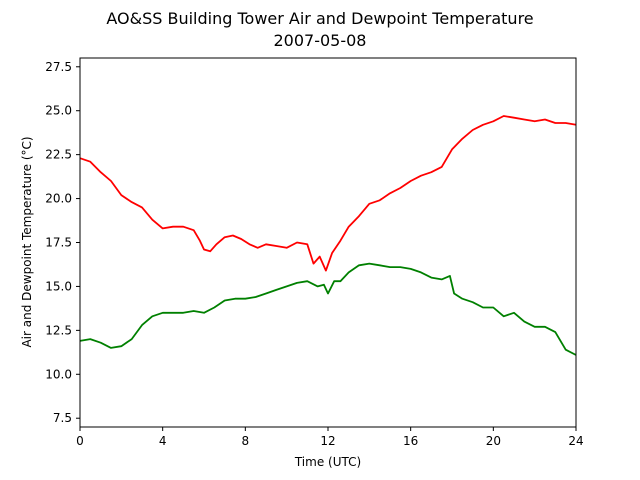 The width and height of the screenshot is (640, 480). I want to click on x-tick-label: 4, so click(163, 441).